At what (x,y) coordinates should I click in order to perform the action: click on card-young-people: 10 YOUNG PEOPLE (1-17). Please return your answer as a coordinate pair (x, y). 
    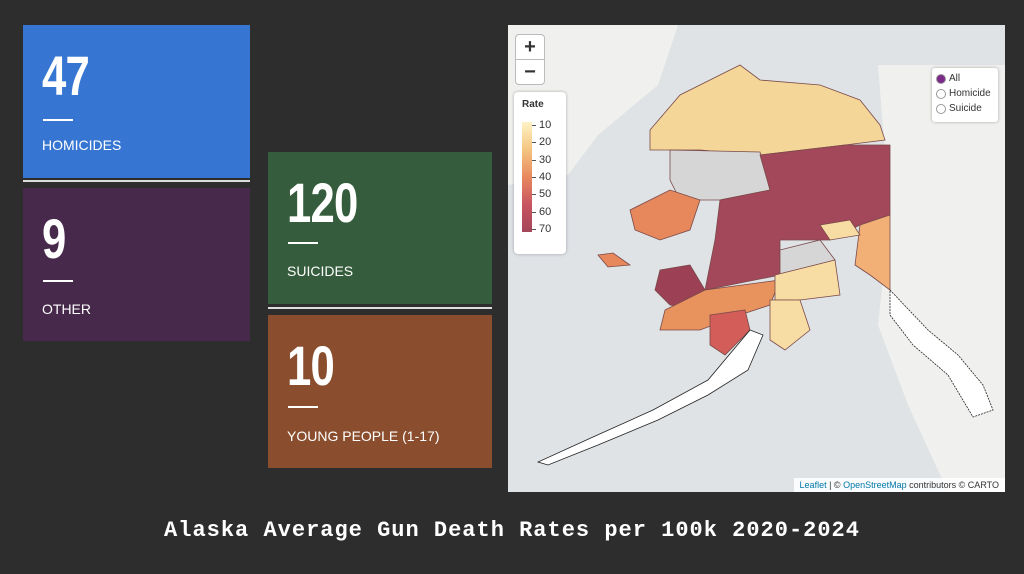
    Looking at the image, I should click on (380, 391).